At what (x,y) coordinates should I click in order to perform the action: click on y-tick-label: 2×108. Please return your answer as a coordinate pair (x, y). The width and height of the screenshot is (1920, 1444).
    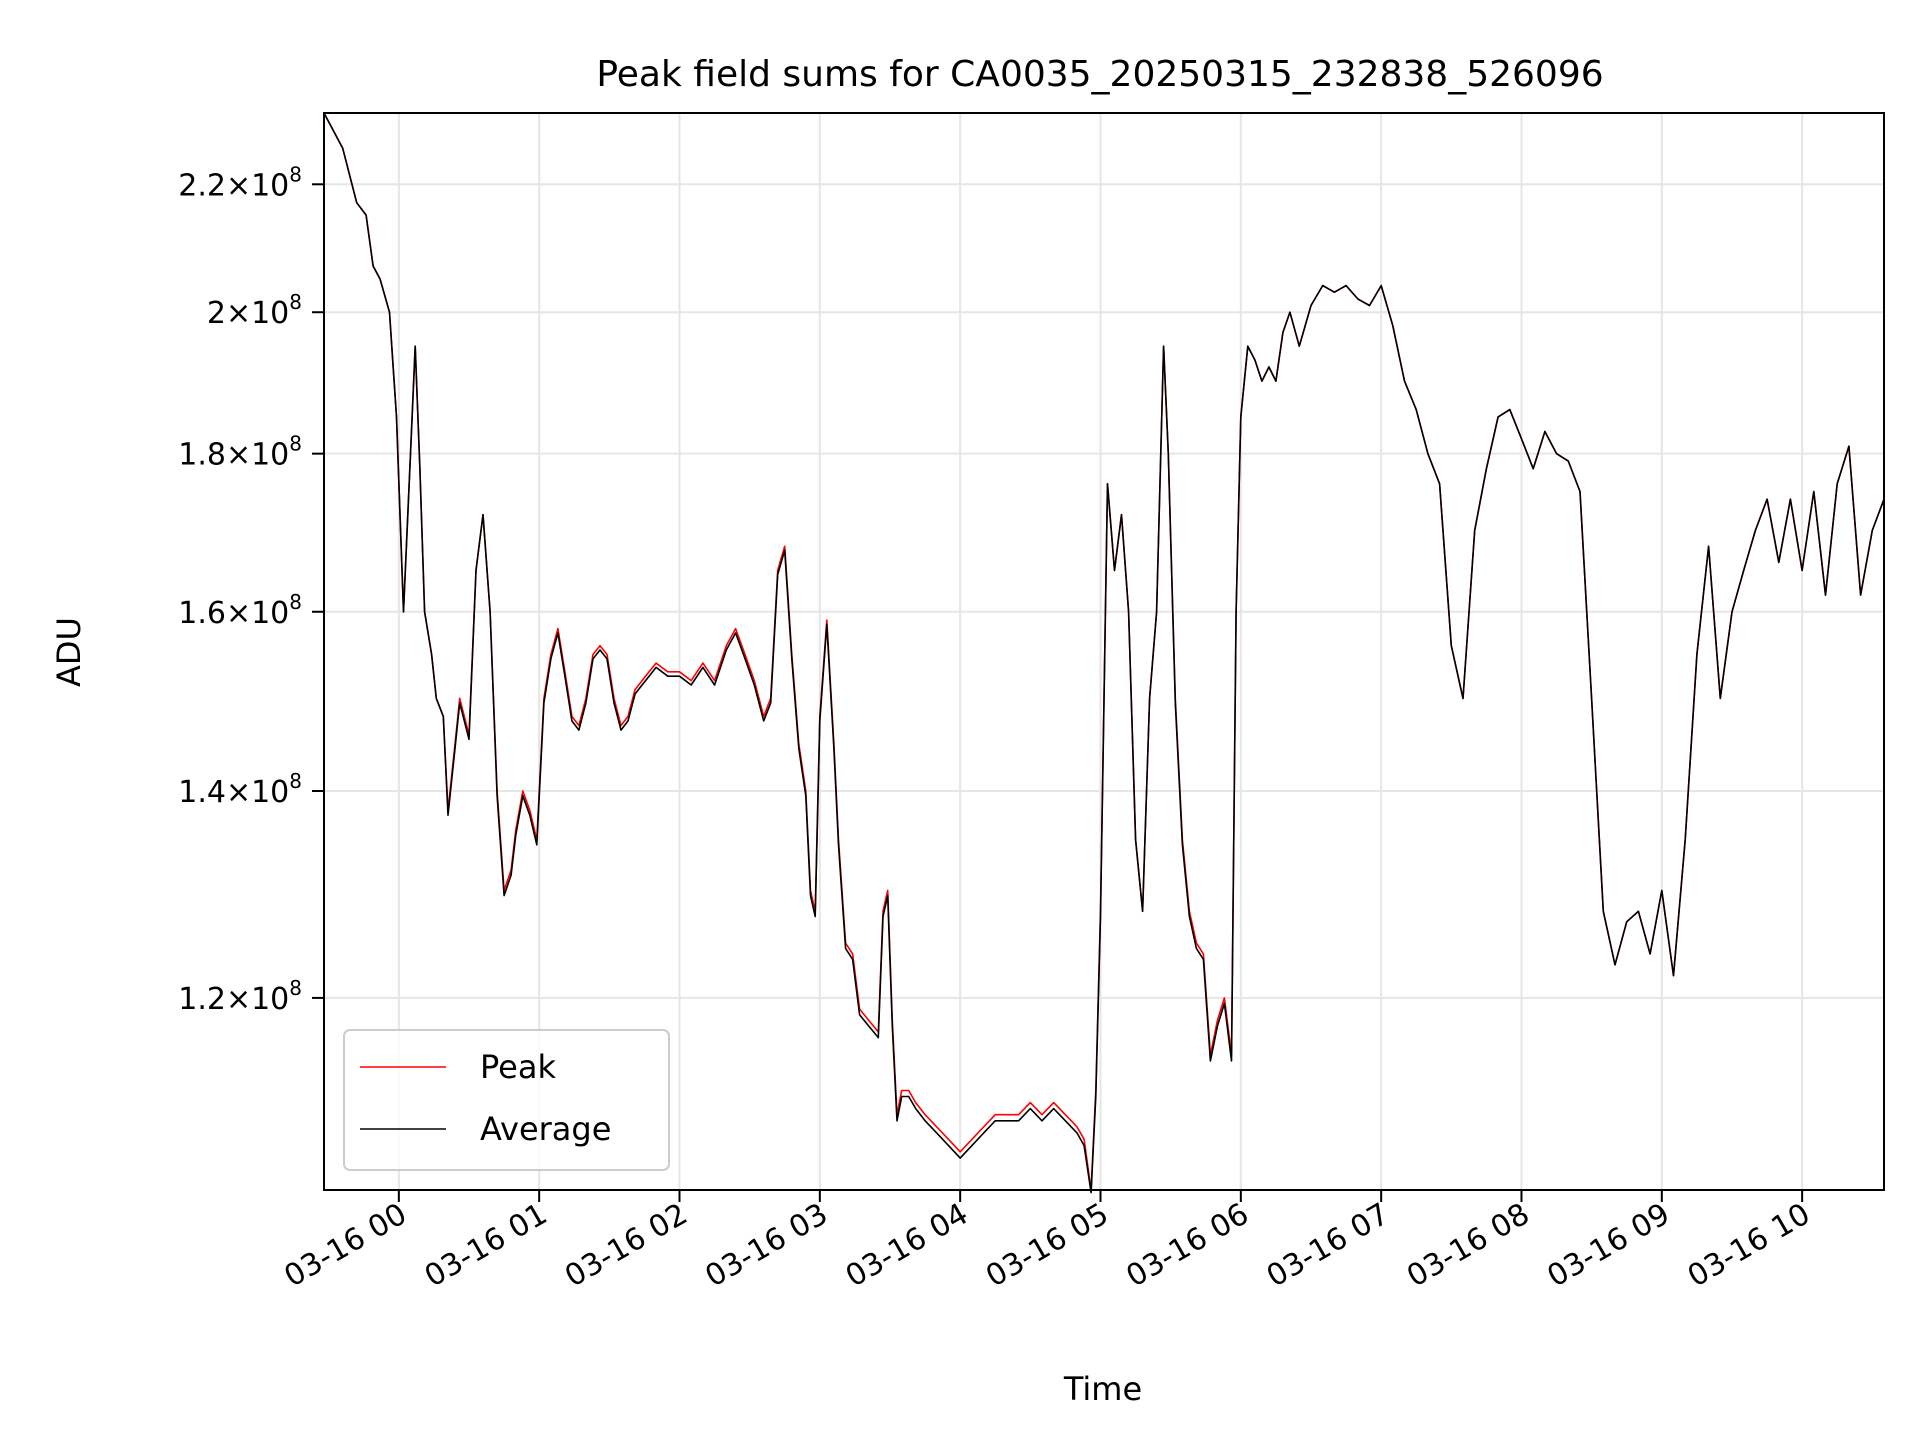
    Looking at the image, I should click on (254, 310).